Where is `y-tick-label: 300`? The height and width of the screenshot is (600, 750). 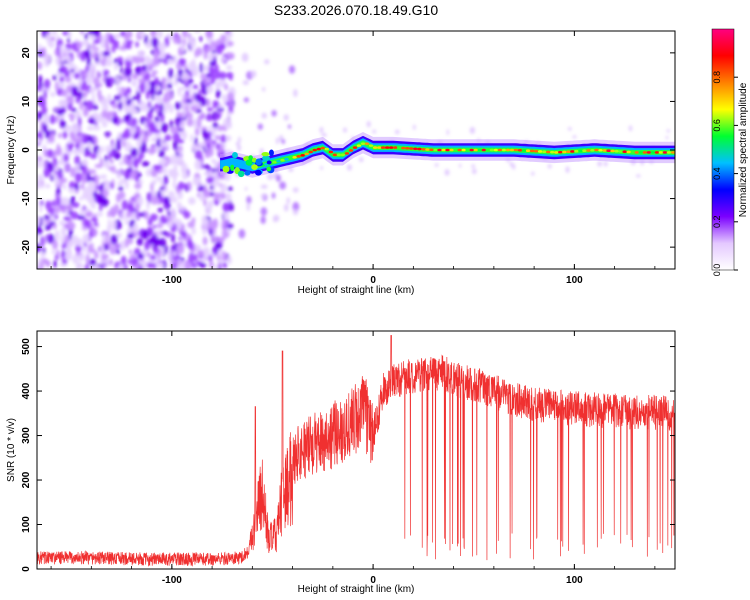 y-tick-label: 300 is located at coordinates (26, 435).